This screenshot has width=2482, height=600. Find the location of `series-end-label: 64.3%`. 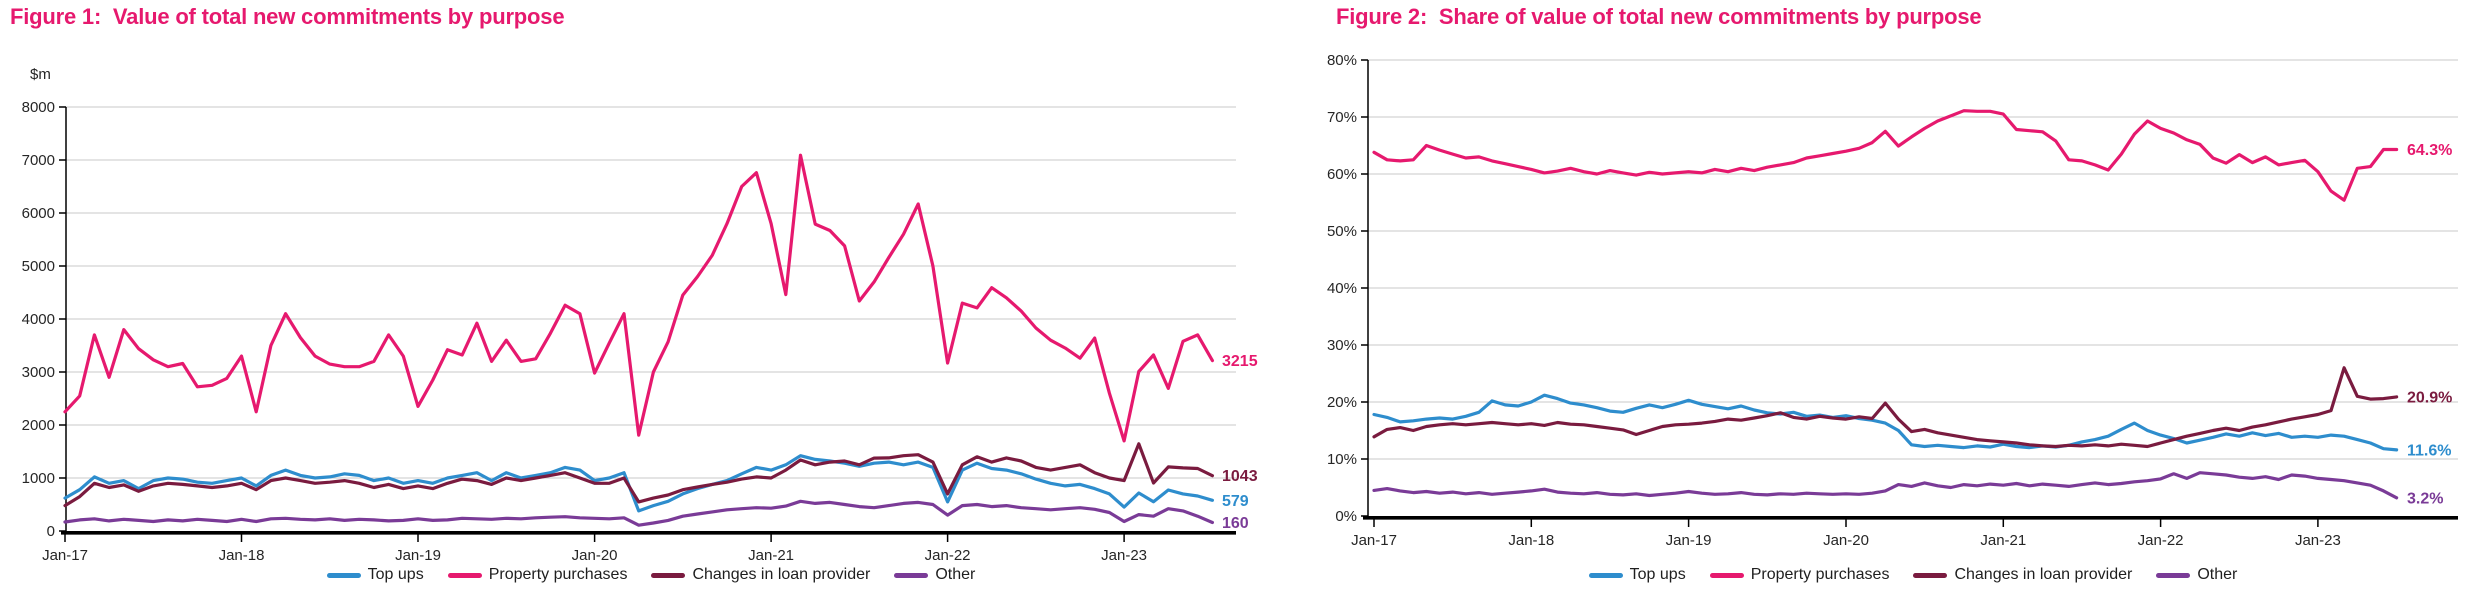

series-end-label: 64.3% is located at coordinates (2429, 150).